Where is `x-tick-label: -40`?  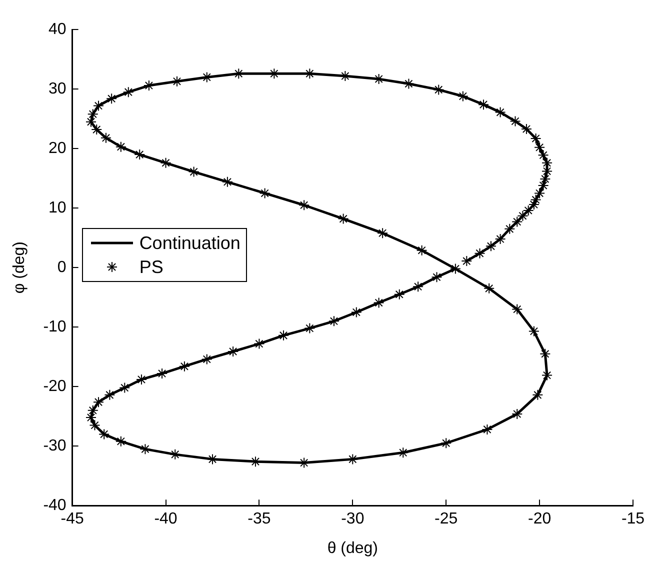 x-tick-label: -40 is located at coordinates (166, 519).